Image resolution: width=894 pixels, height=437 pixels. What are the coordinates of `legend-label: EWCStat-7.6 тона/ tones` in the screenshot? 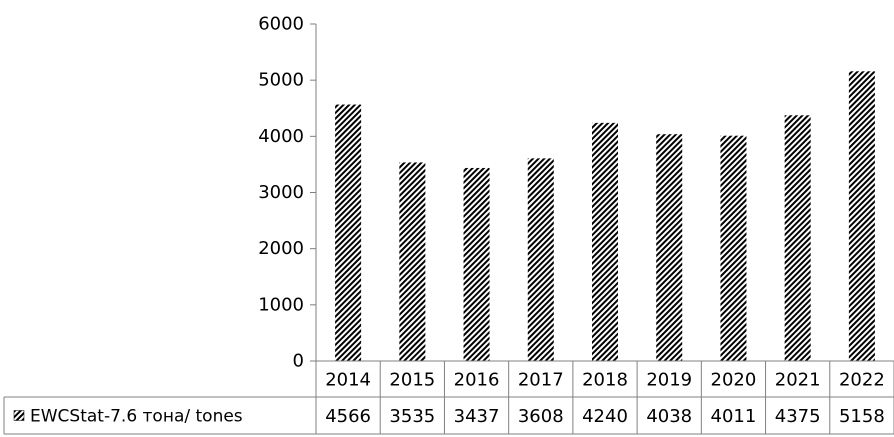 It's located at (136, 417).